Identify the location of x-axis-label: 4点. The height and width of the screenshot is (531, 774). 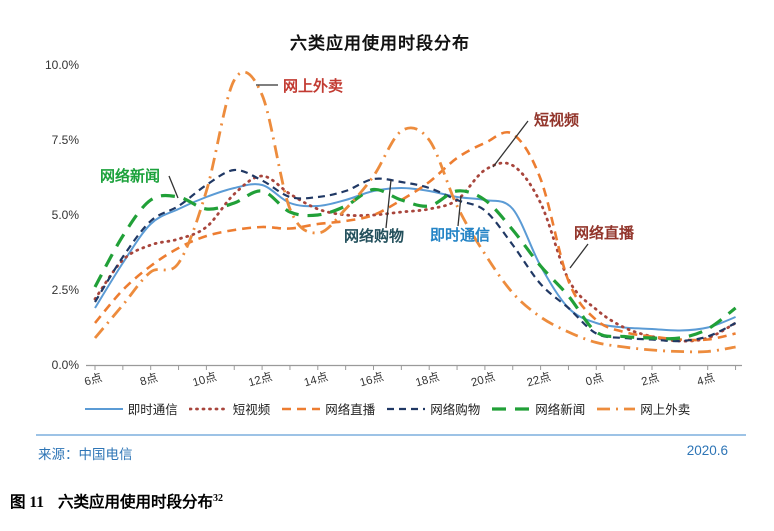
(706, 379).